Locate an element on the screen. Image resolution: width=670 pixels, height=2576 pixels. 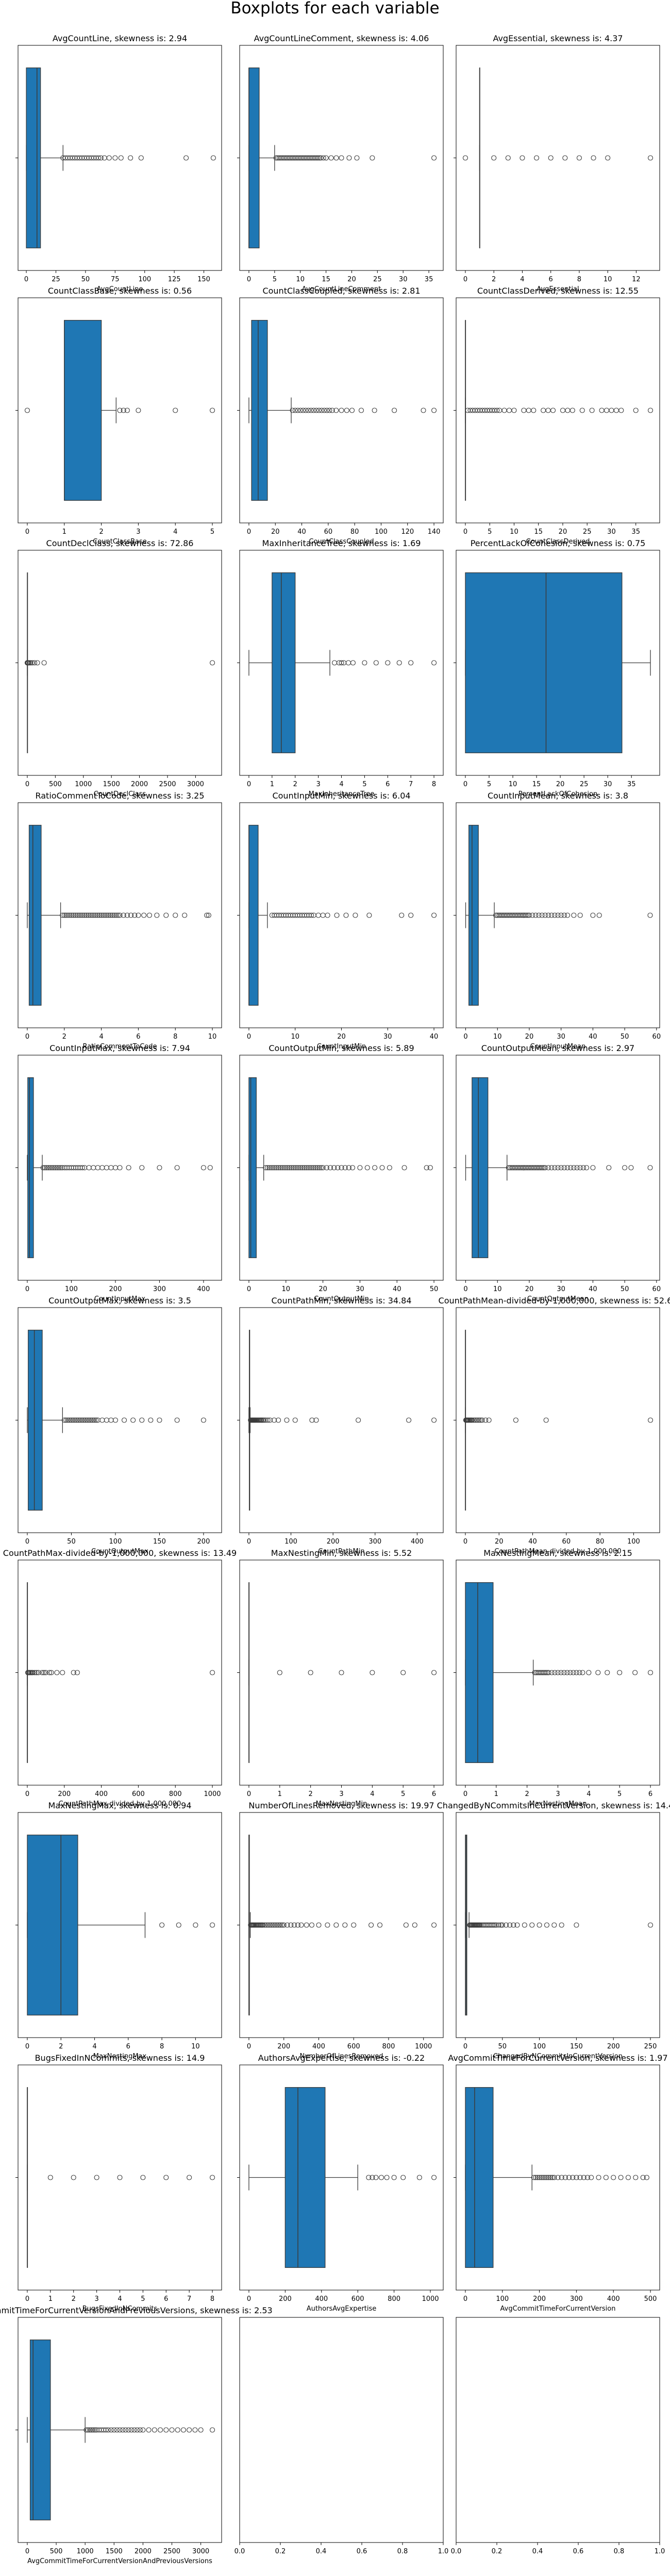
x-axis-label: CountClassCoupled is located at coordinates (341, 542).